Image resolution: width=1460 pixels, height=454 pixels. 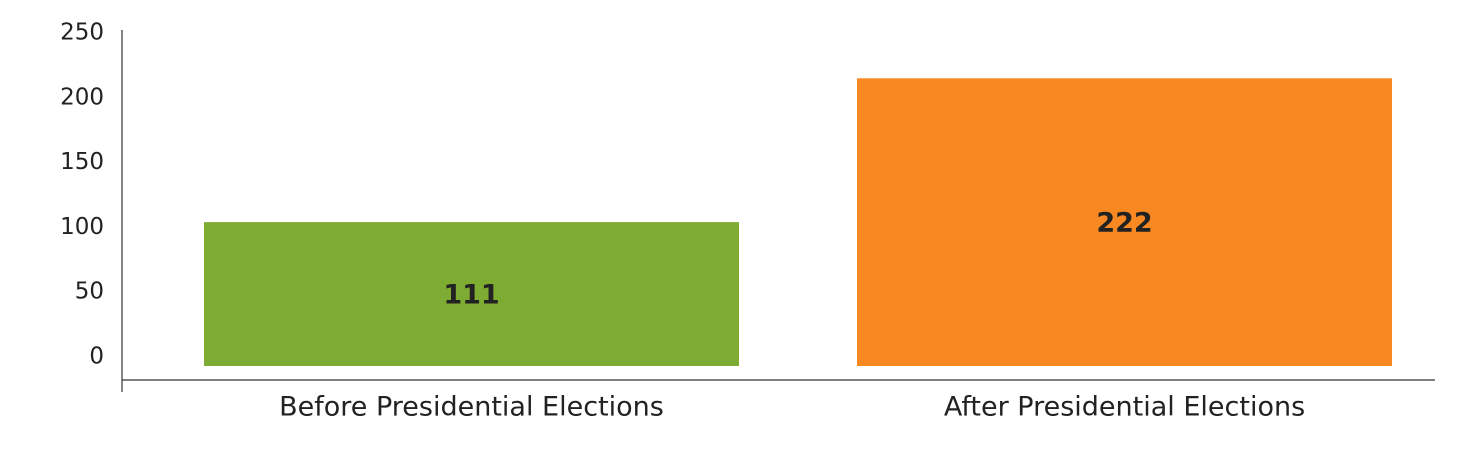 I want to click on bar, so click(x=471, y=294).